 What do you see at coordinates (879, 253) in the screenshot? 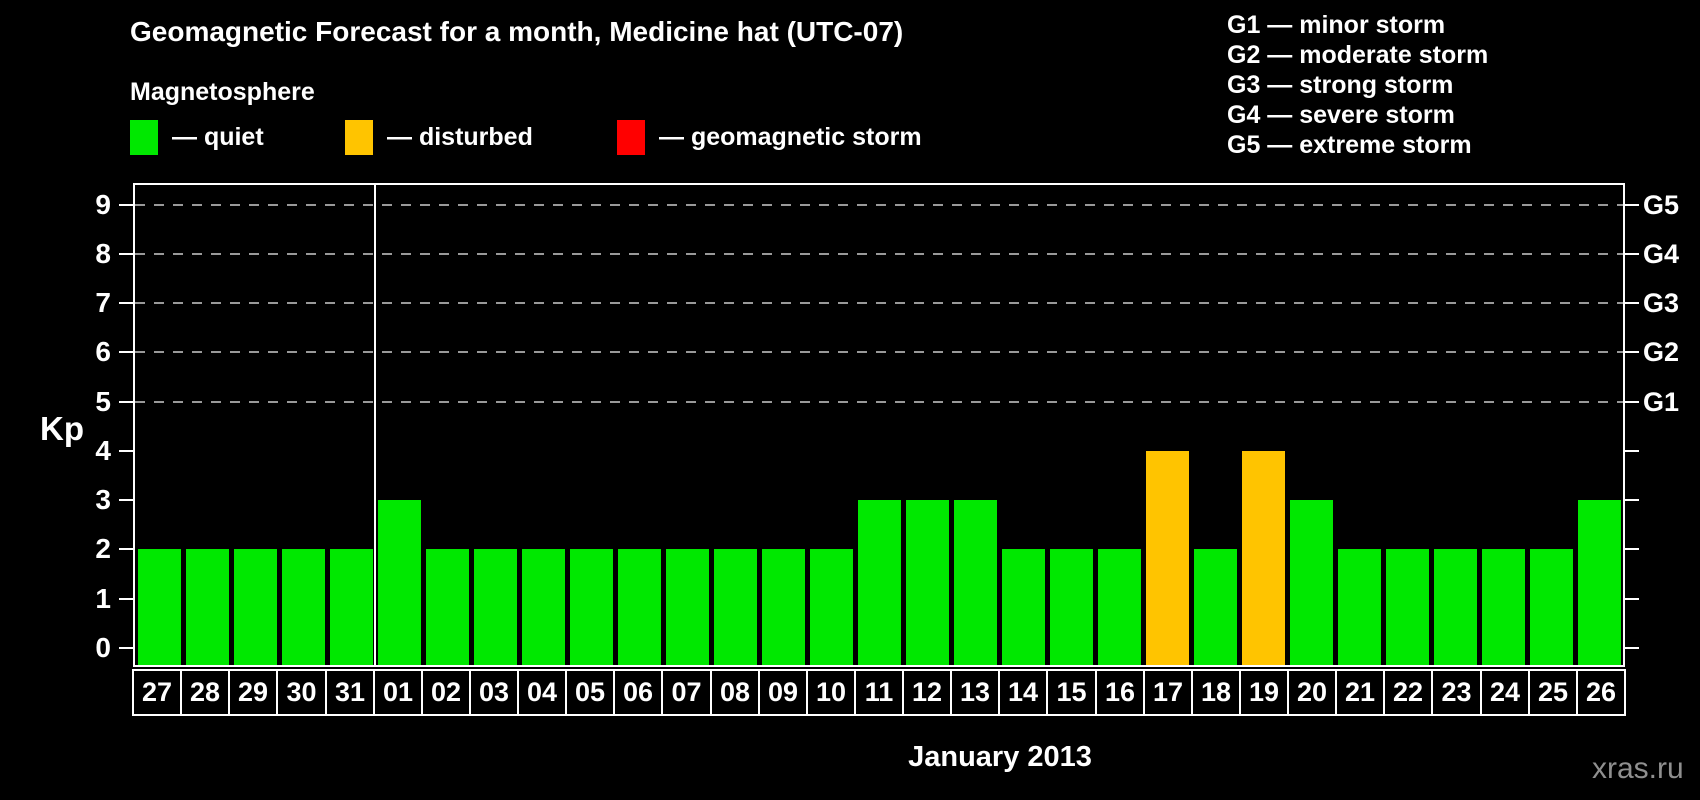
I see `gridline-kp8` at bounding box center [879, 253].